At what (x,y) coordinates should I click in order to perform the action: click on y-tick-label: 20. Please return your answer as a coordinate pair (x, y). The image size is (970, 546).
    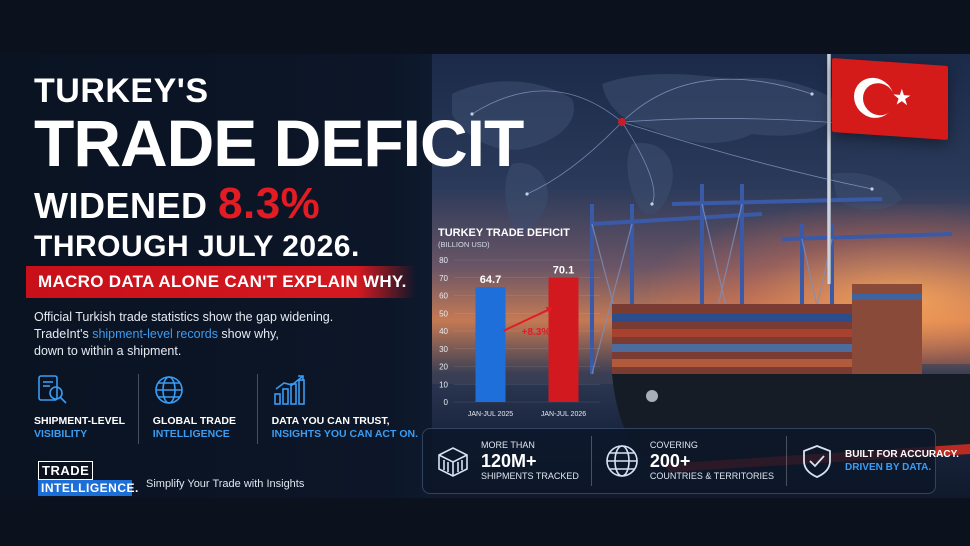
    Looking at the image, I should click on (443, 367).